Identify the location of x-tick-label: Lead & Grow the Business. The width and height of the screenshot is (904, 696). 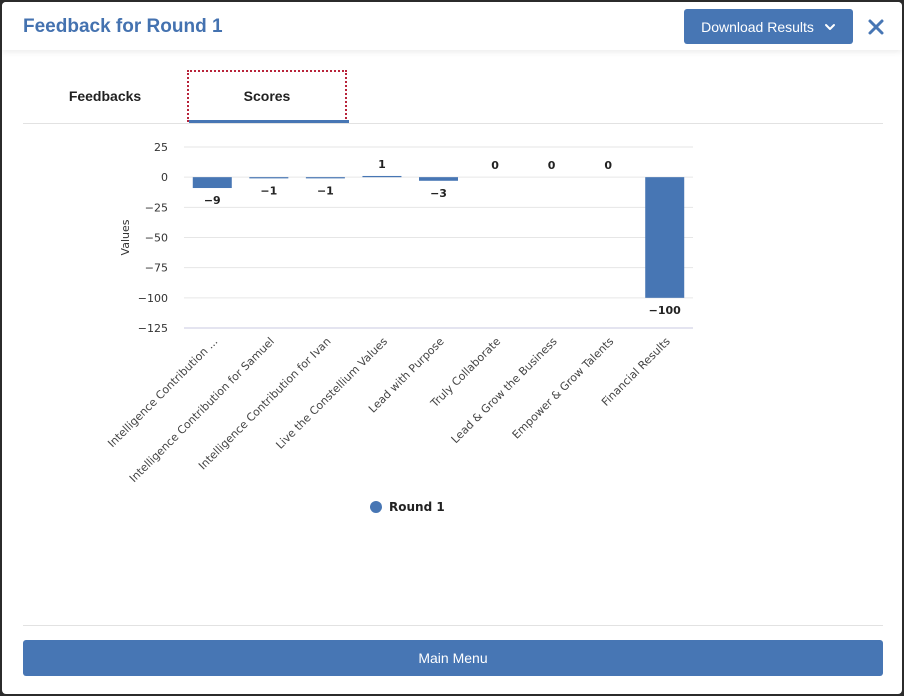
(504, 390).